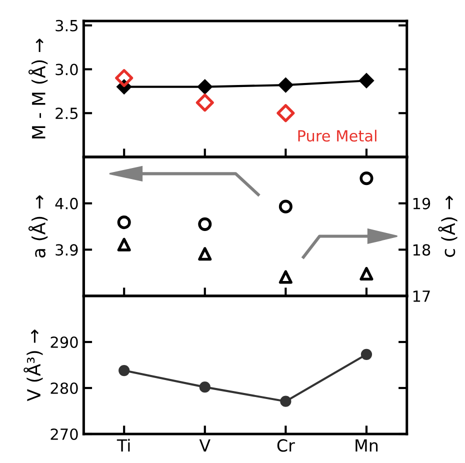 This screenshot has width=465, height=463. Describe the element at coordinates (38, 88) in the screenshot. I see `y-axis-title: M - M (Å) →` at that location.